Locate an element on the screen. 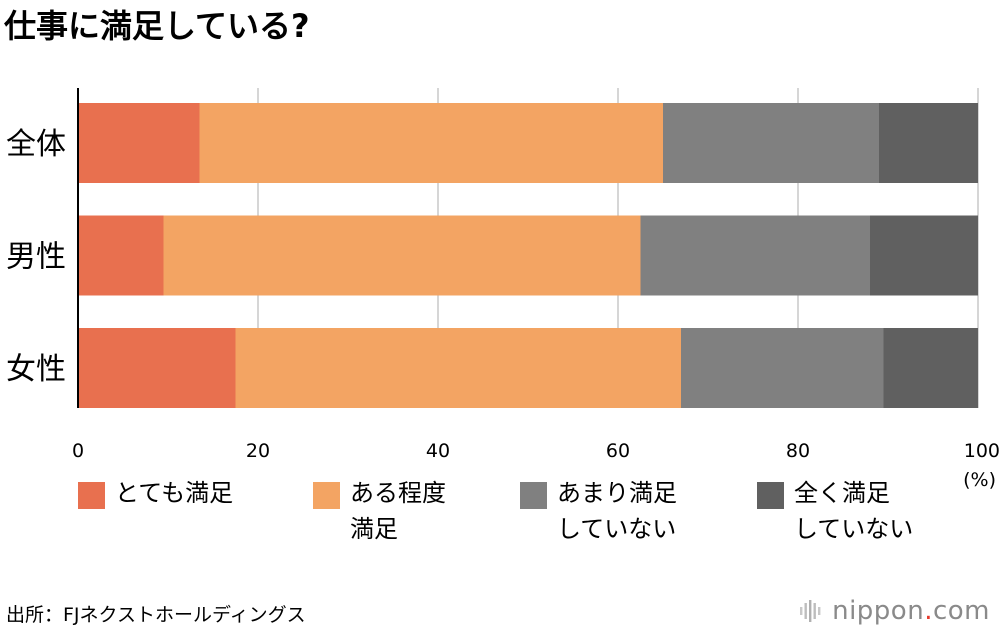 The height and width of the screenshot is (640, 1000). x-tick-label: 40 is located at coordinates (438, 451).